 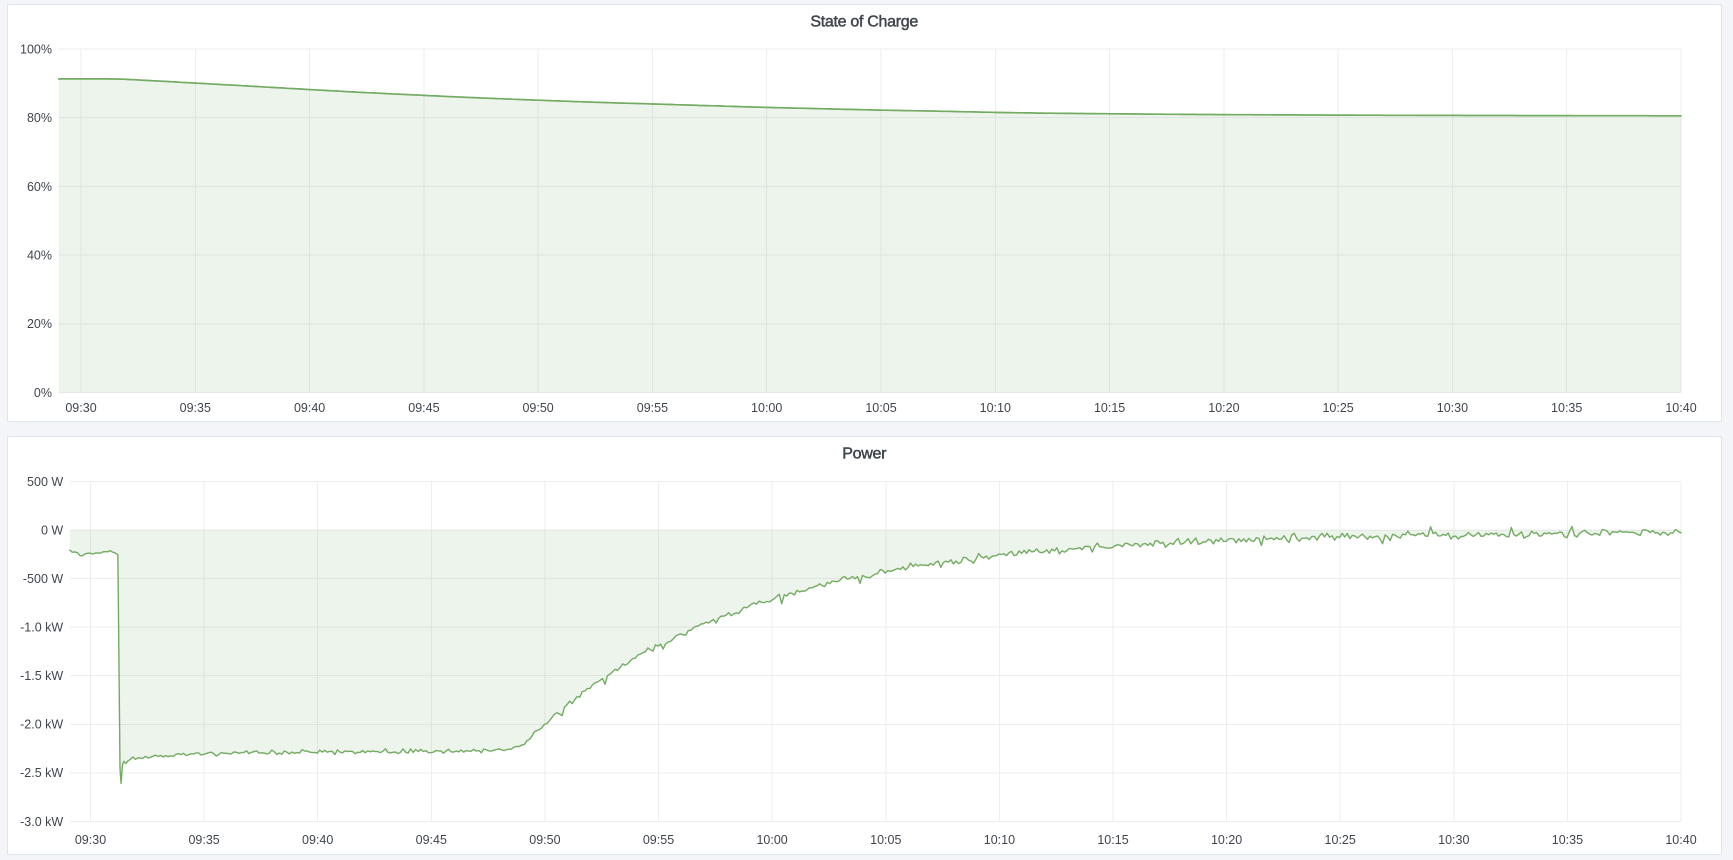 I want to click on svg-text: -3.0 kW, so click(x=41, y=822).